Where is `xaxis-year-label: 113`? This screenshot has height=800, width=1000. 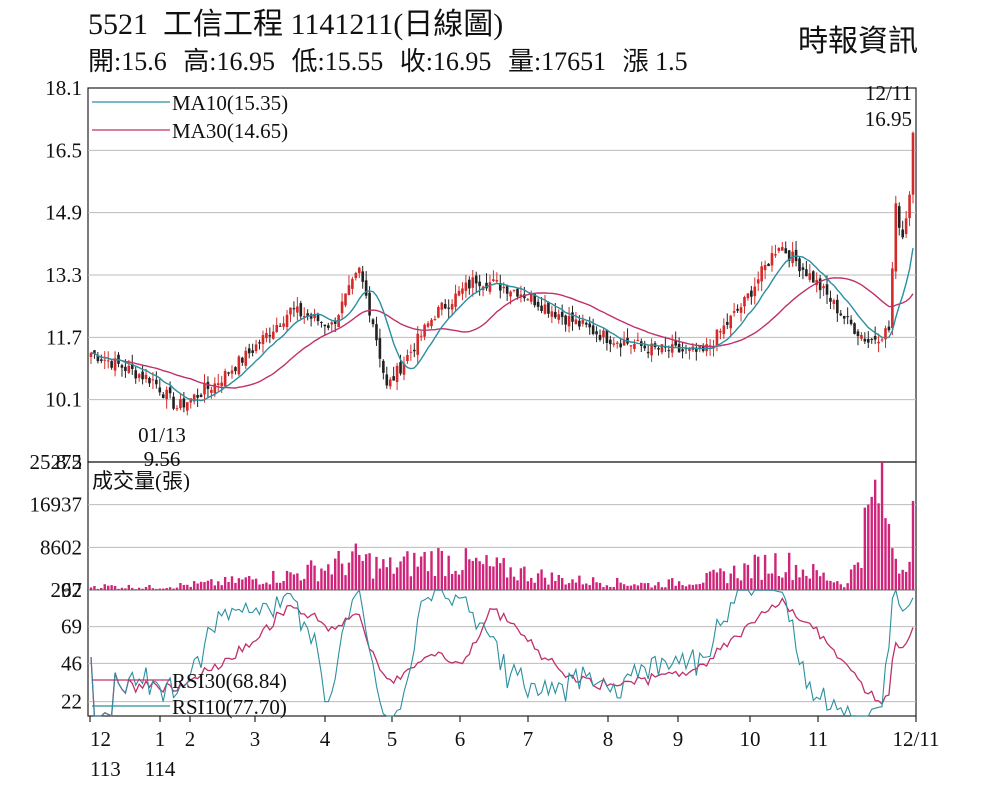
xaxis-year-label: 113 is located at coordinates (105, 769).